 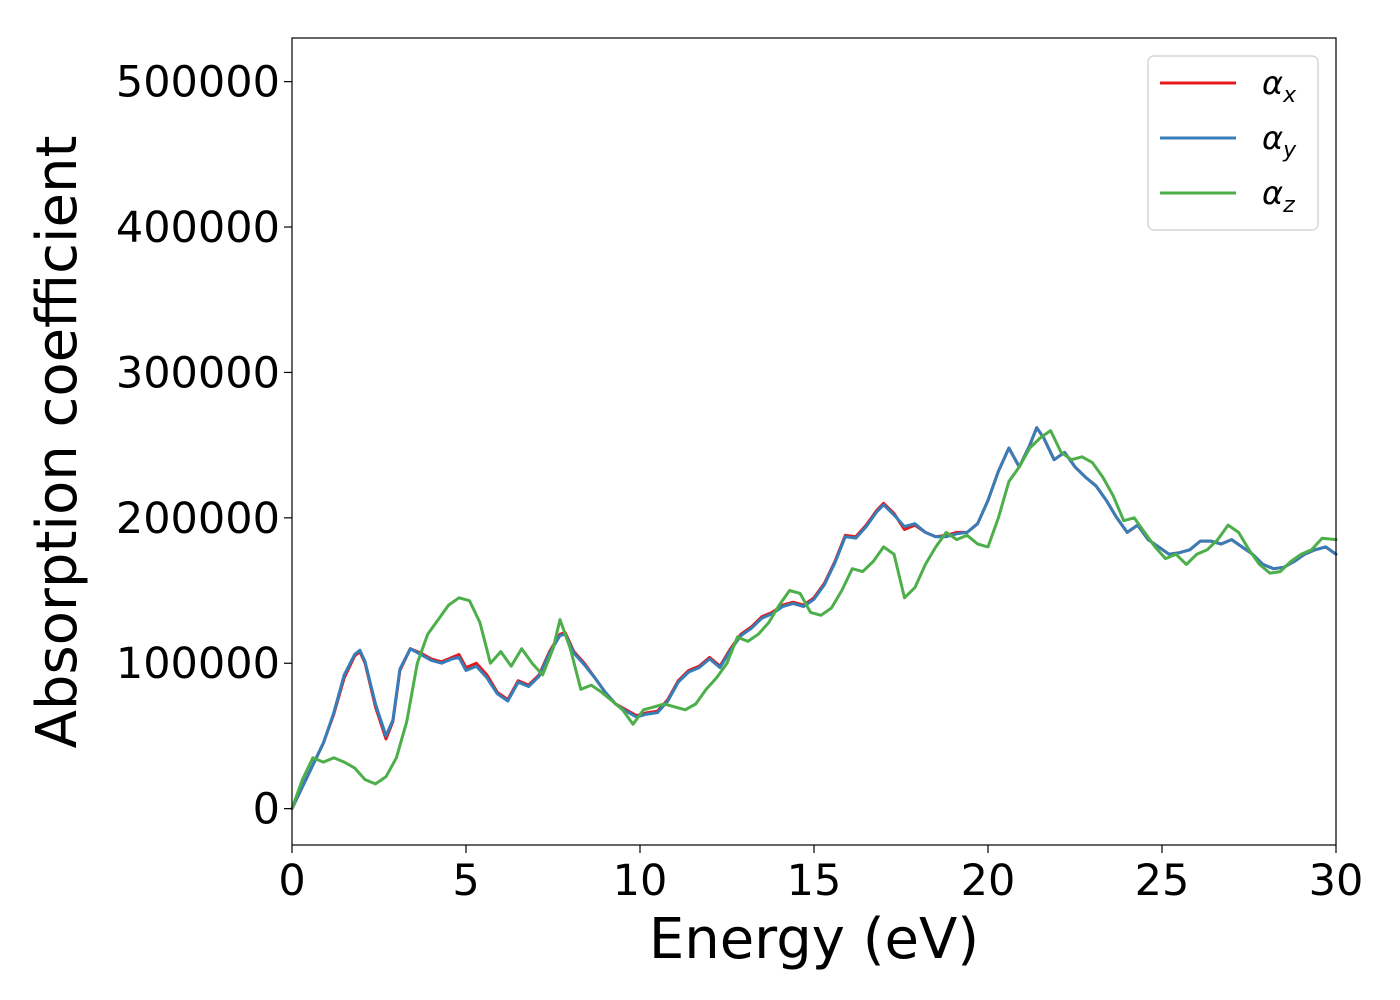 I want to click on legend-label-y: αy, so click(x=1279, y=141).